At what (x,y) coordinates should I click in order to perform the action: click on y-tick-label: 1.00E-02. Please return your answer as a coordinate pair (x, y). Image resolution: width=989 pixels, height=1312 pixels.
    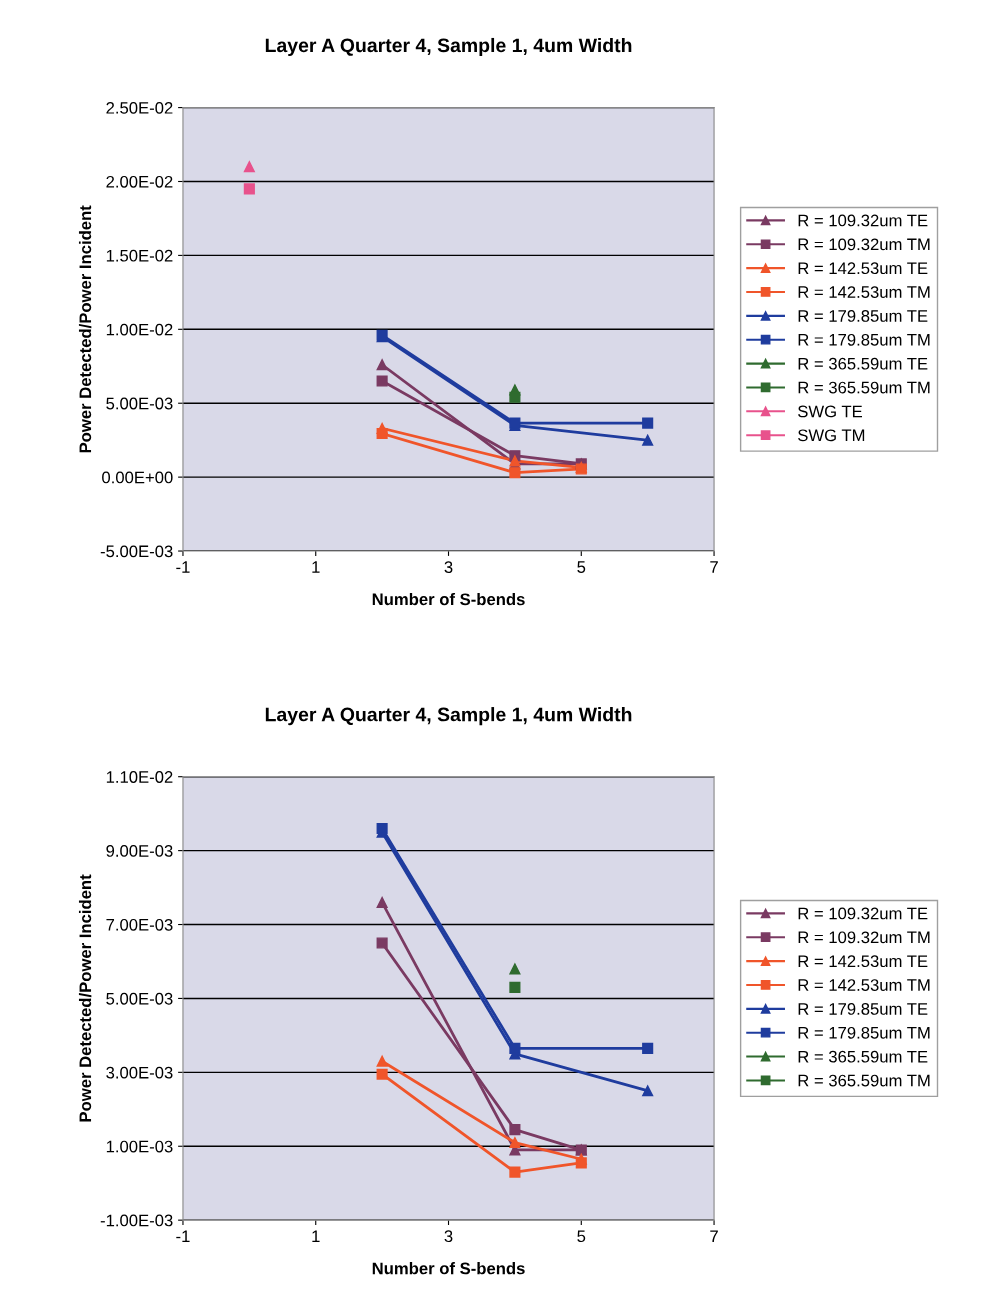
    Looking at the image, I should click on (139, 329).